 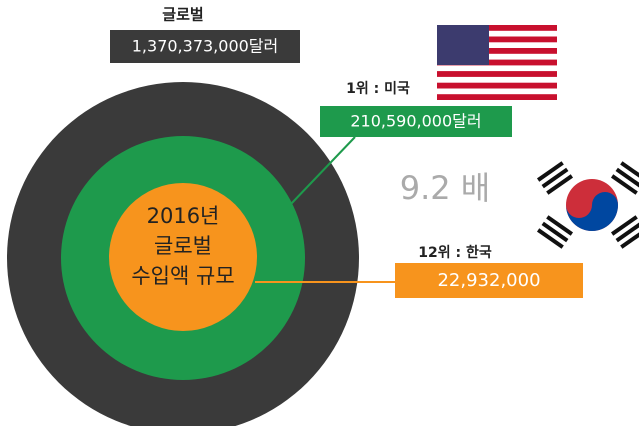 What do you see at coordinates (587, 205) in the screenshot?
I see `korea-flag` at bounding box center [587, 205].